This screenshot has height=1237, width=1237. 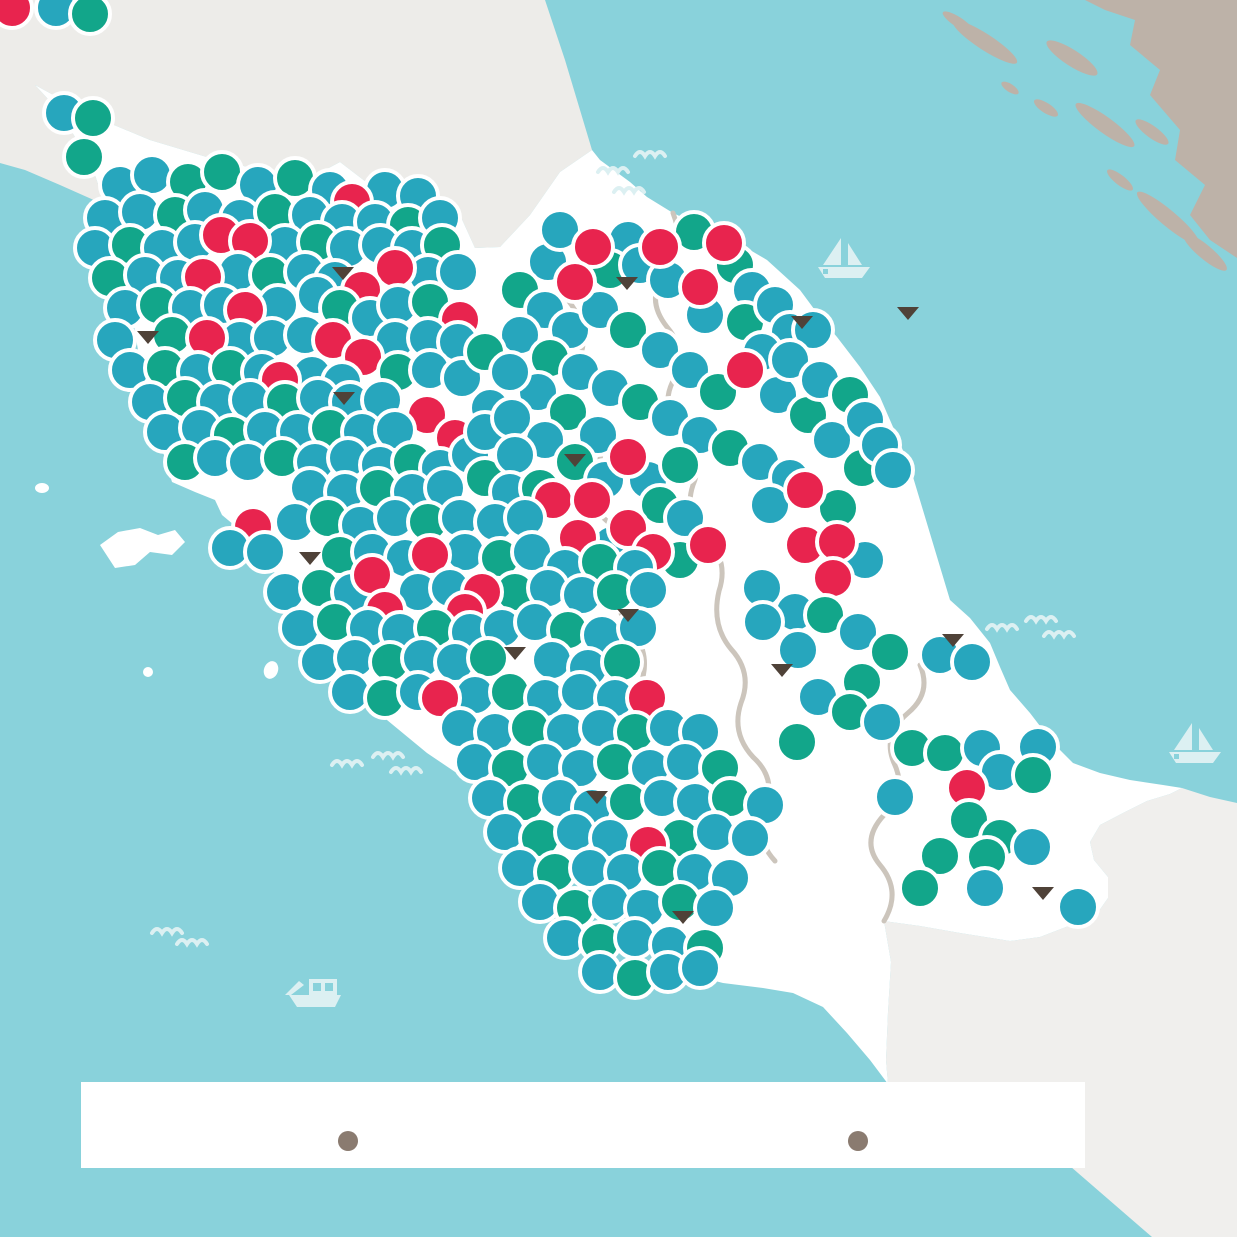 I want to click on far-coast-islands, so click(x=1084, y=141).